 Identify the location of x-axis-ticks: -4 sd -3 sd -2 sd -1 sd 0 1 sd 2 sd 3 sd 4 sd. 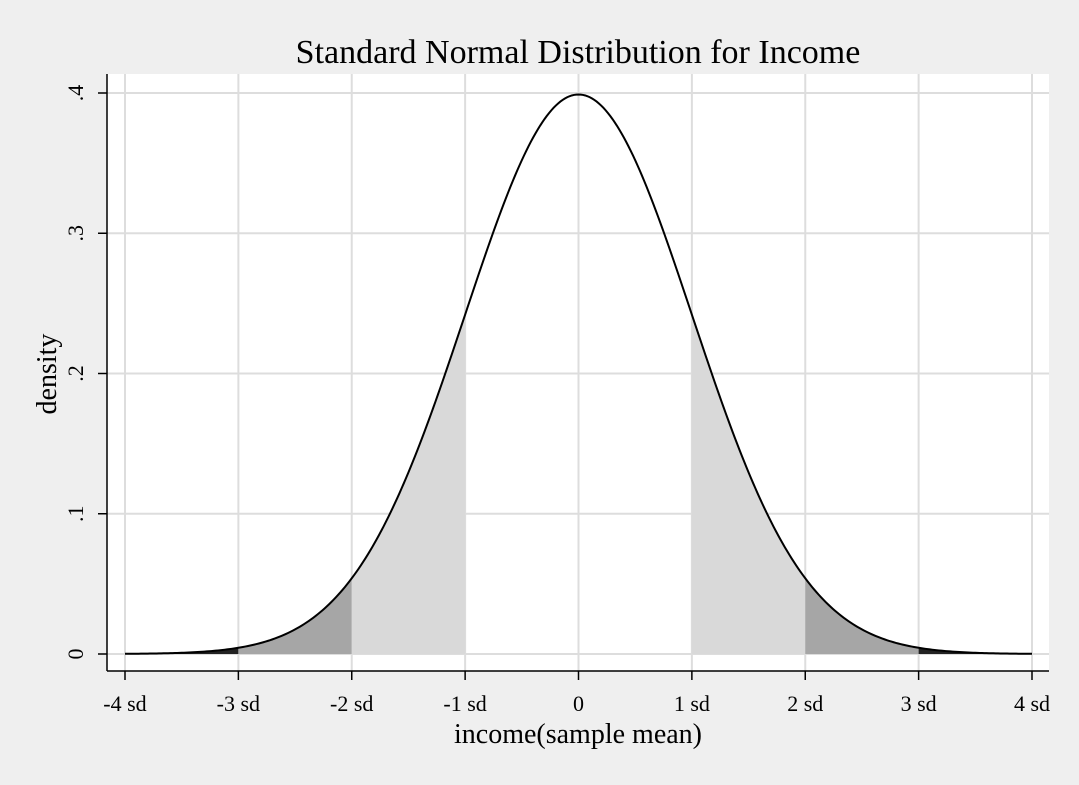
(576, 693).